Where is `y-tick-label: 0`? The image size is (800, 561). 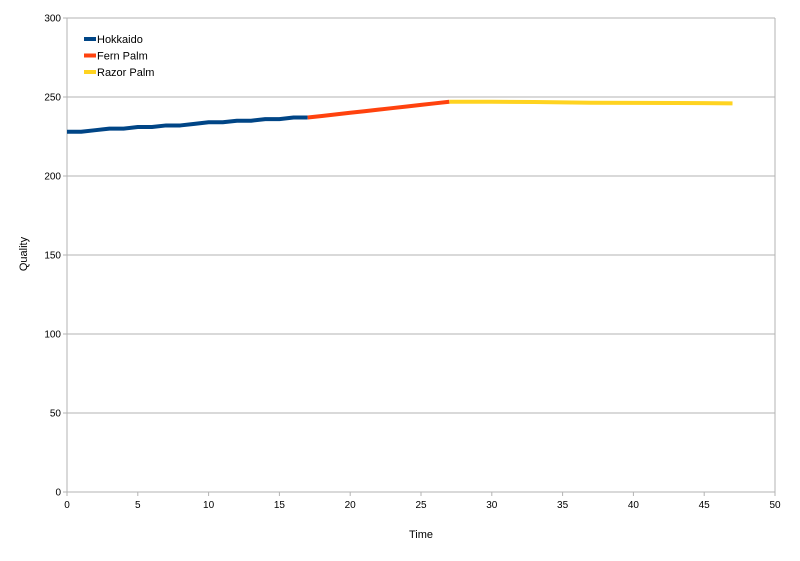 y-tick-label: 0 is located at coordinates (58, 493).